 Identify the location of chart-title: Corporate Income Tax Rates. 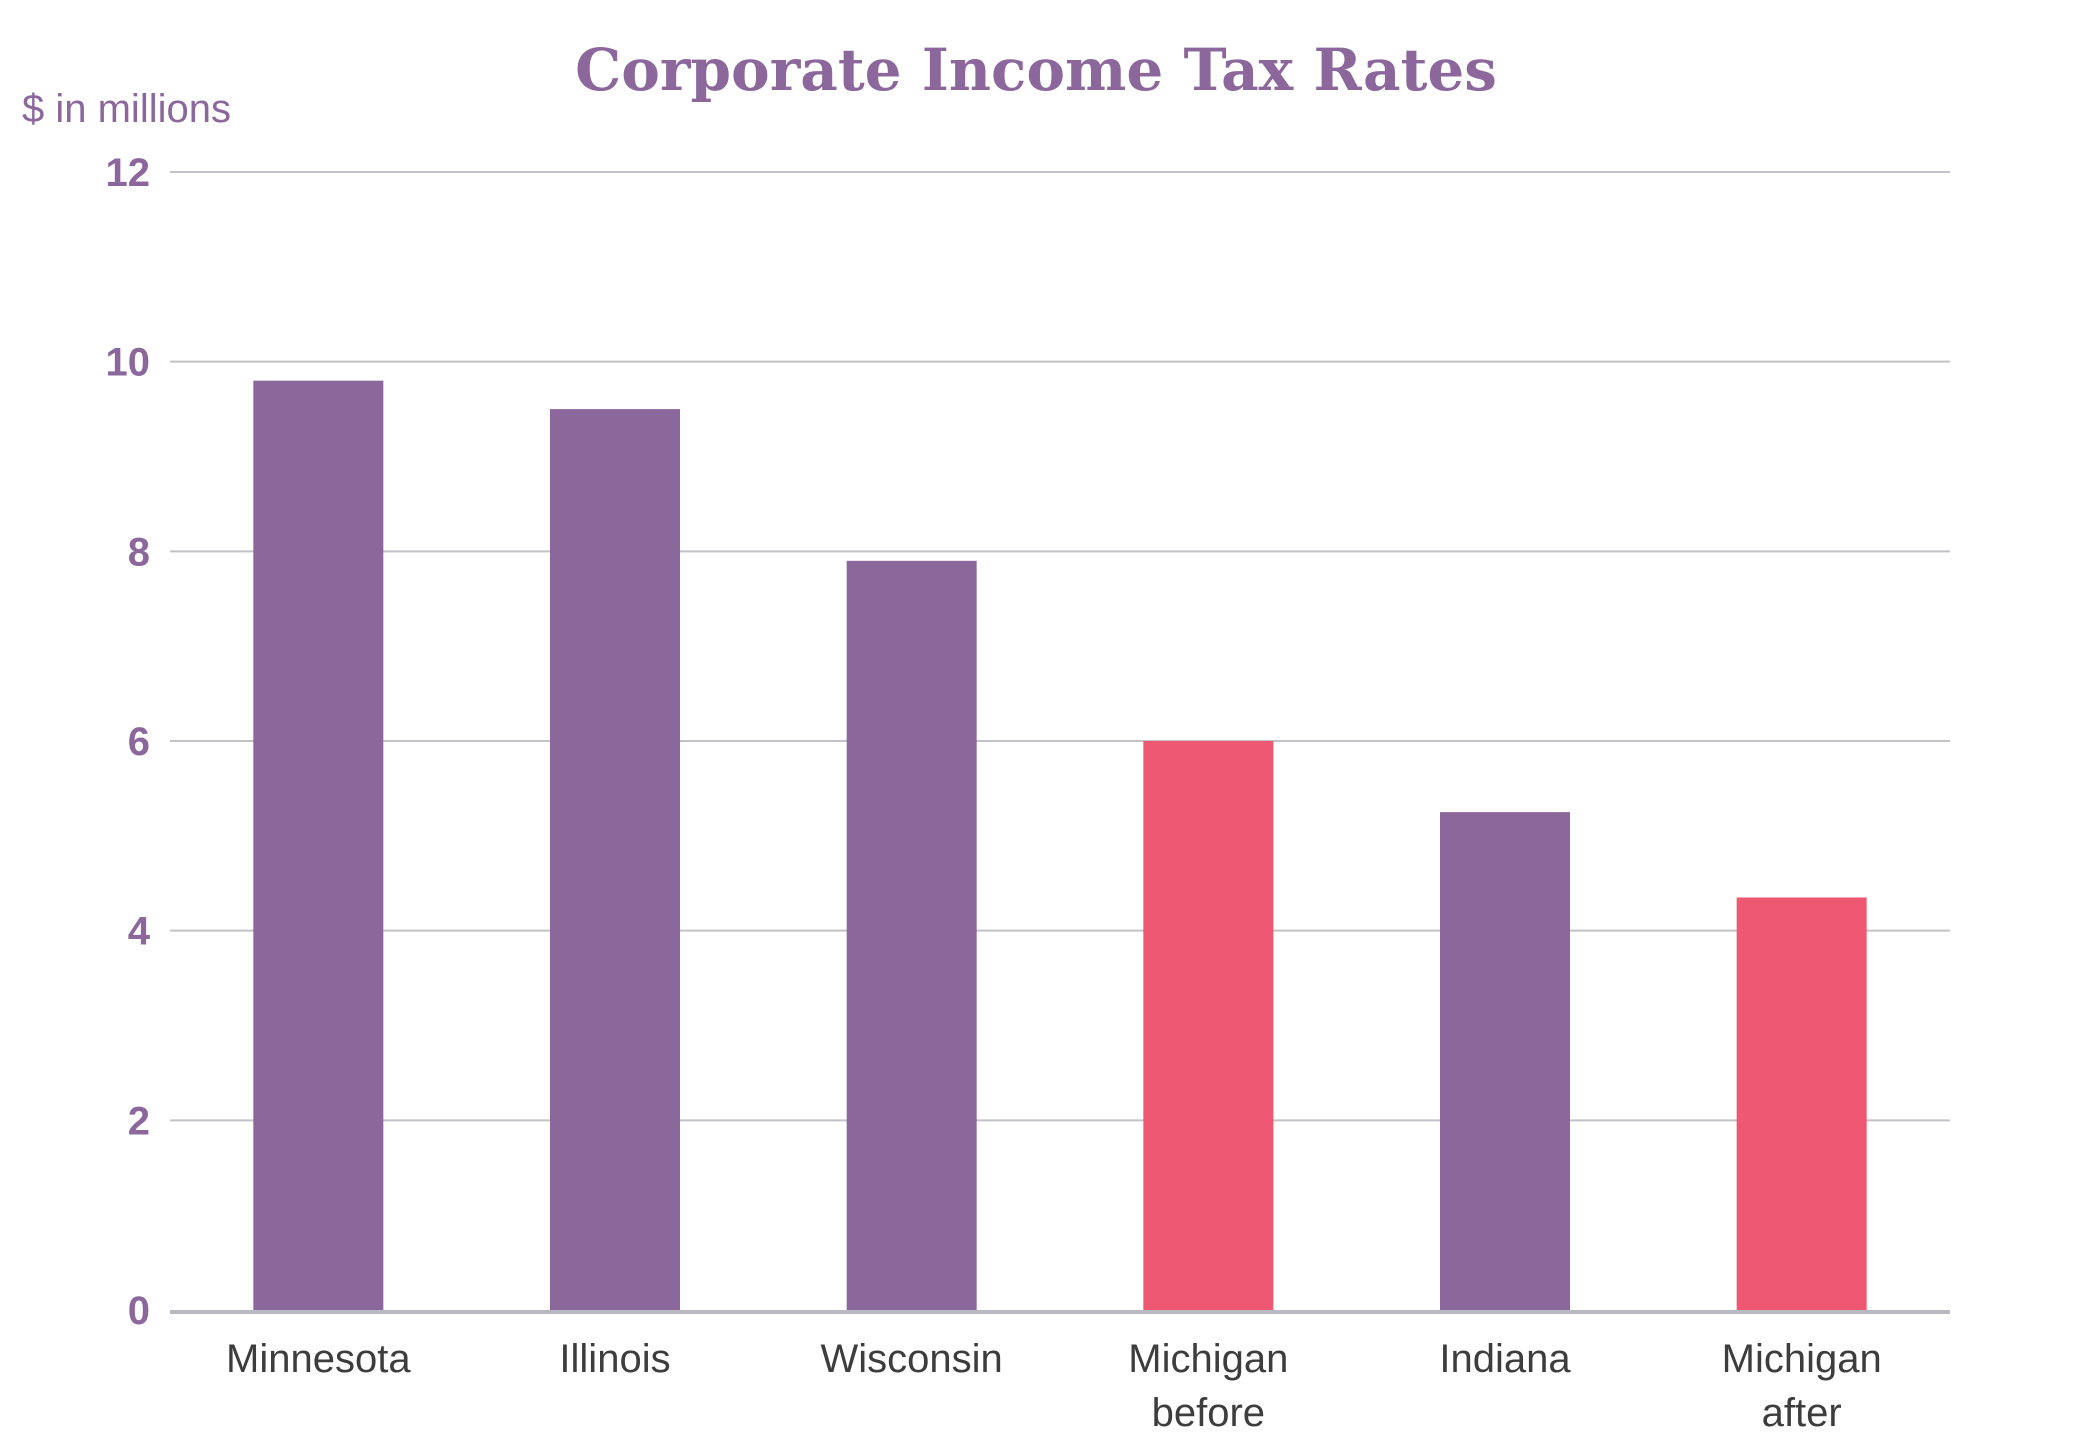
(1036, 70).